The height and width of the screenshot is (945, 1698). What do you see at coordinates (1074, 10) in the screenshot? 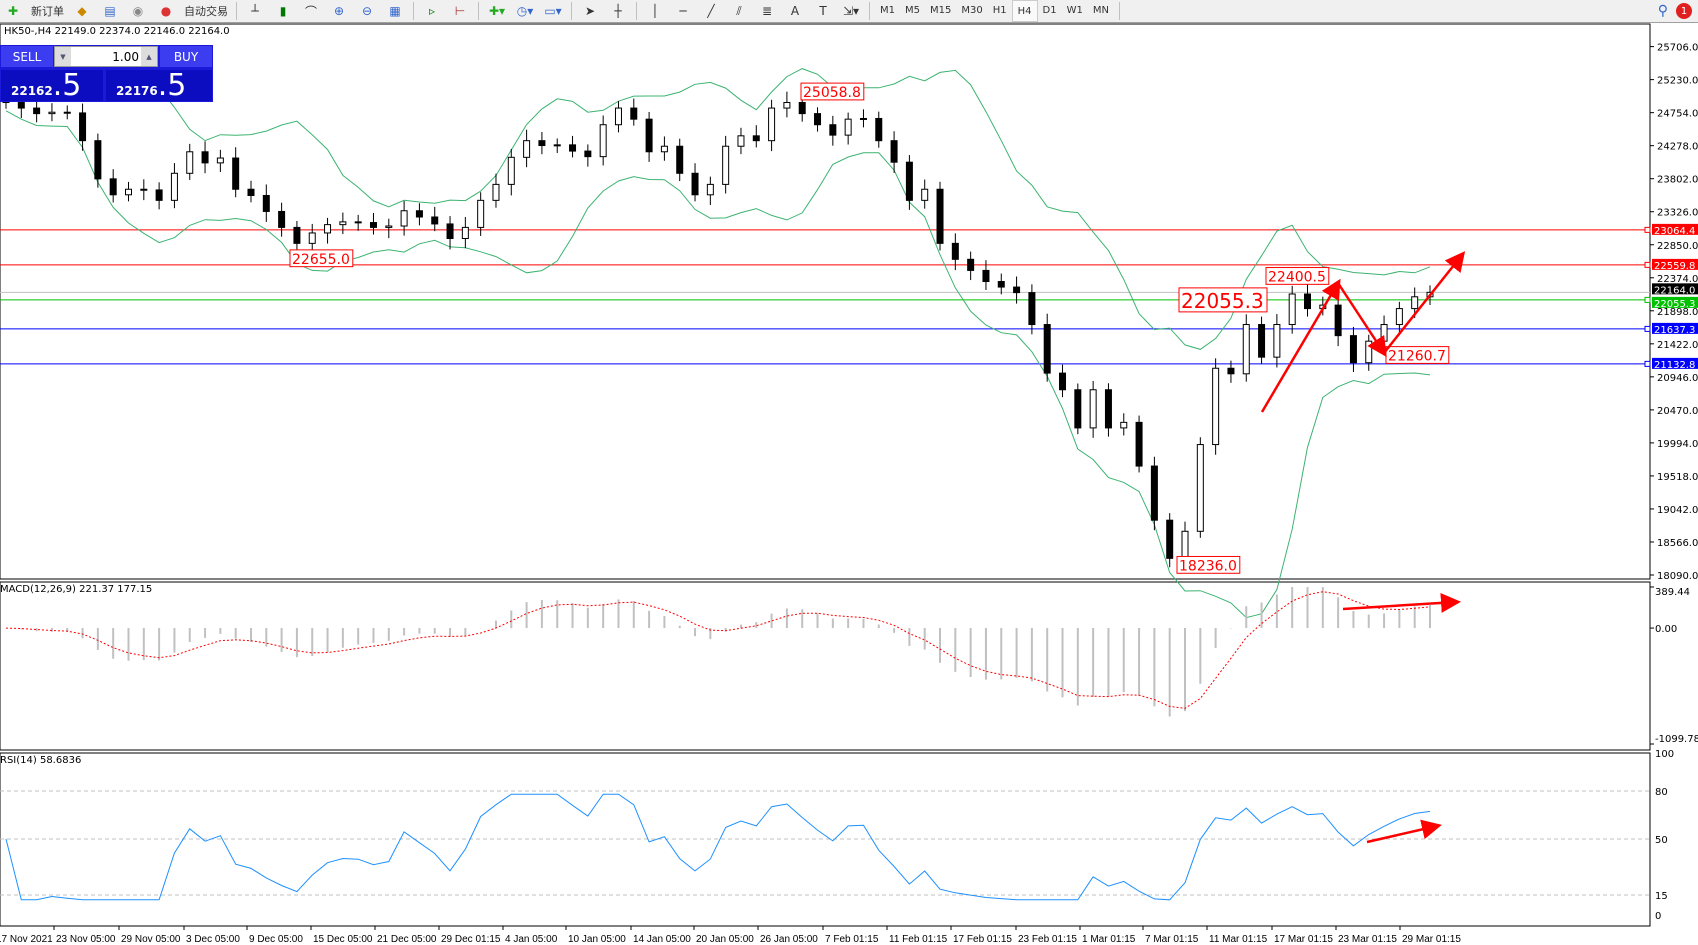
I see `timeframe-w1: W1` at bounding box center [1074, 10].